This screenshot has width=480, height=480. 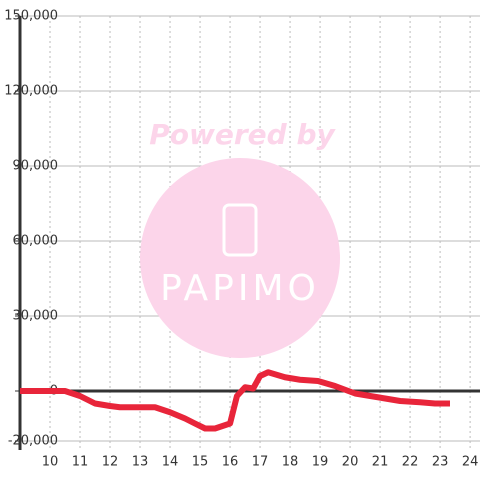 I want to click on y-tick-label: 120,000, so click(x=31, y=91).